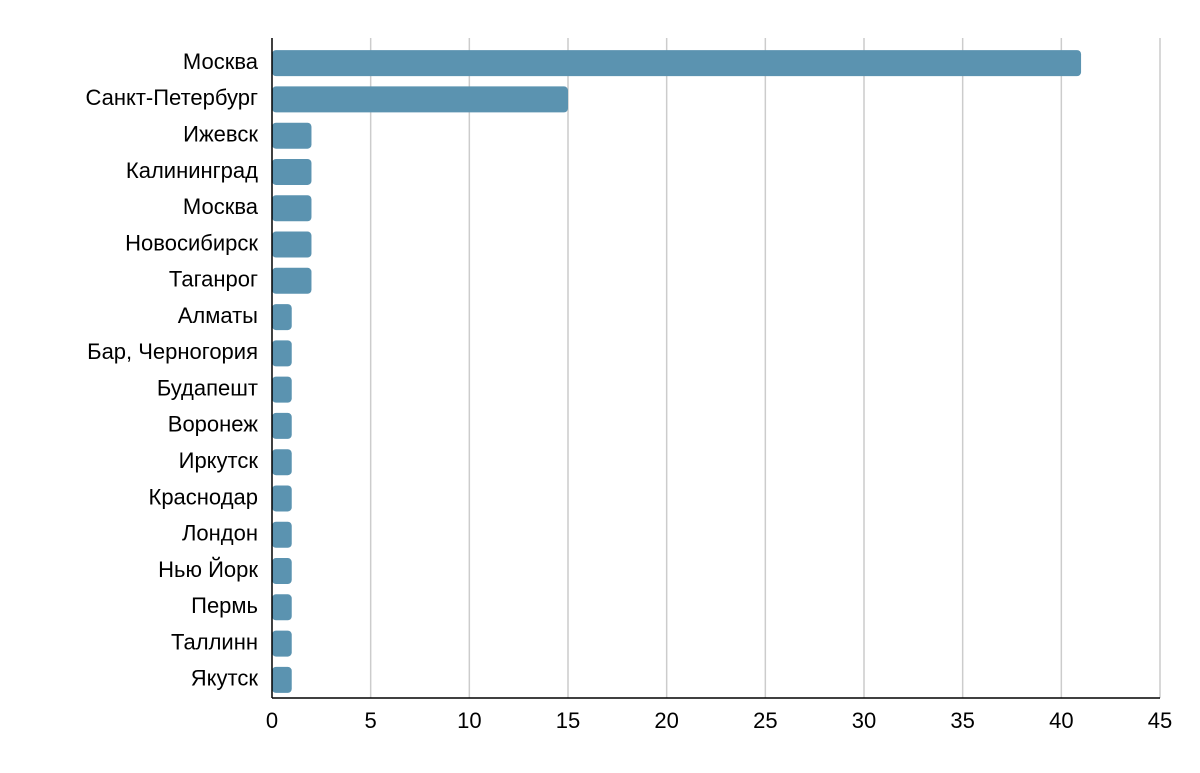  Describe the element at coordinates (220, 533) in the screenshot. I see `y-tick-label: Лондон` at that location.